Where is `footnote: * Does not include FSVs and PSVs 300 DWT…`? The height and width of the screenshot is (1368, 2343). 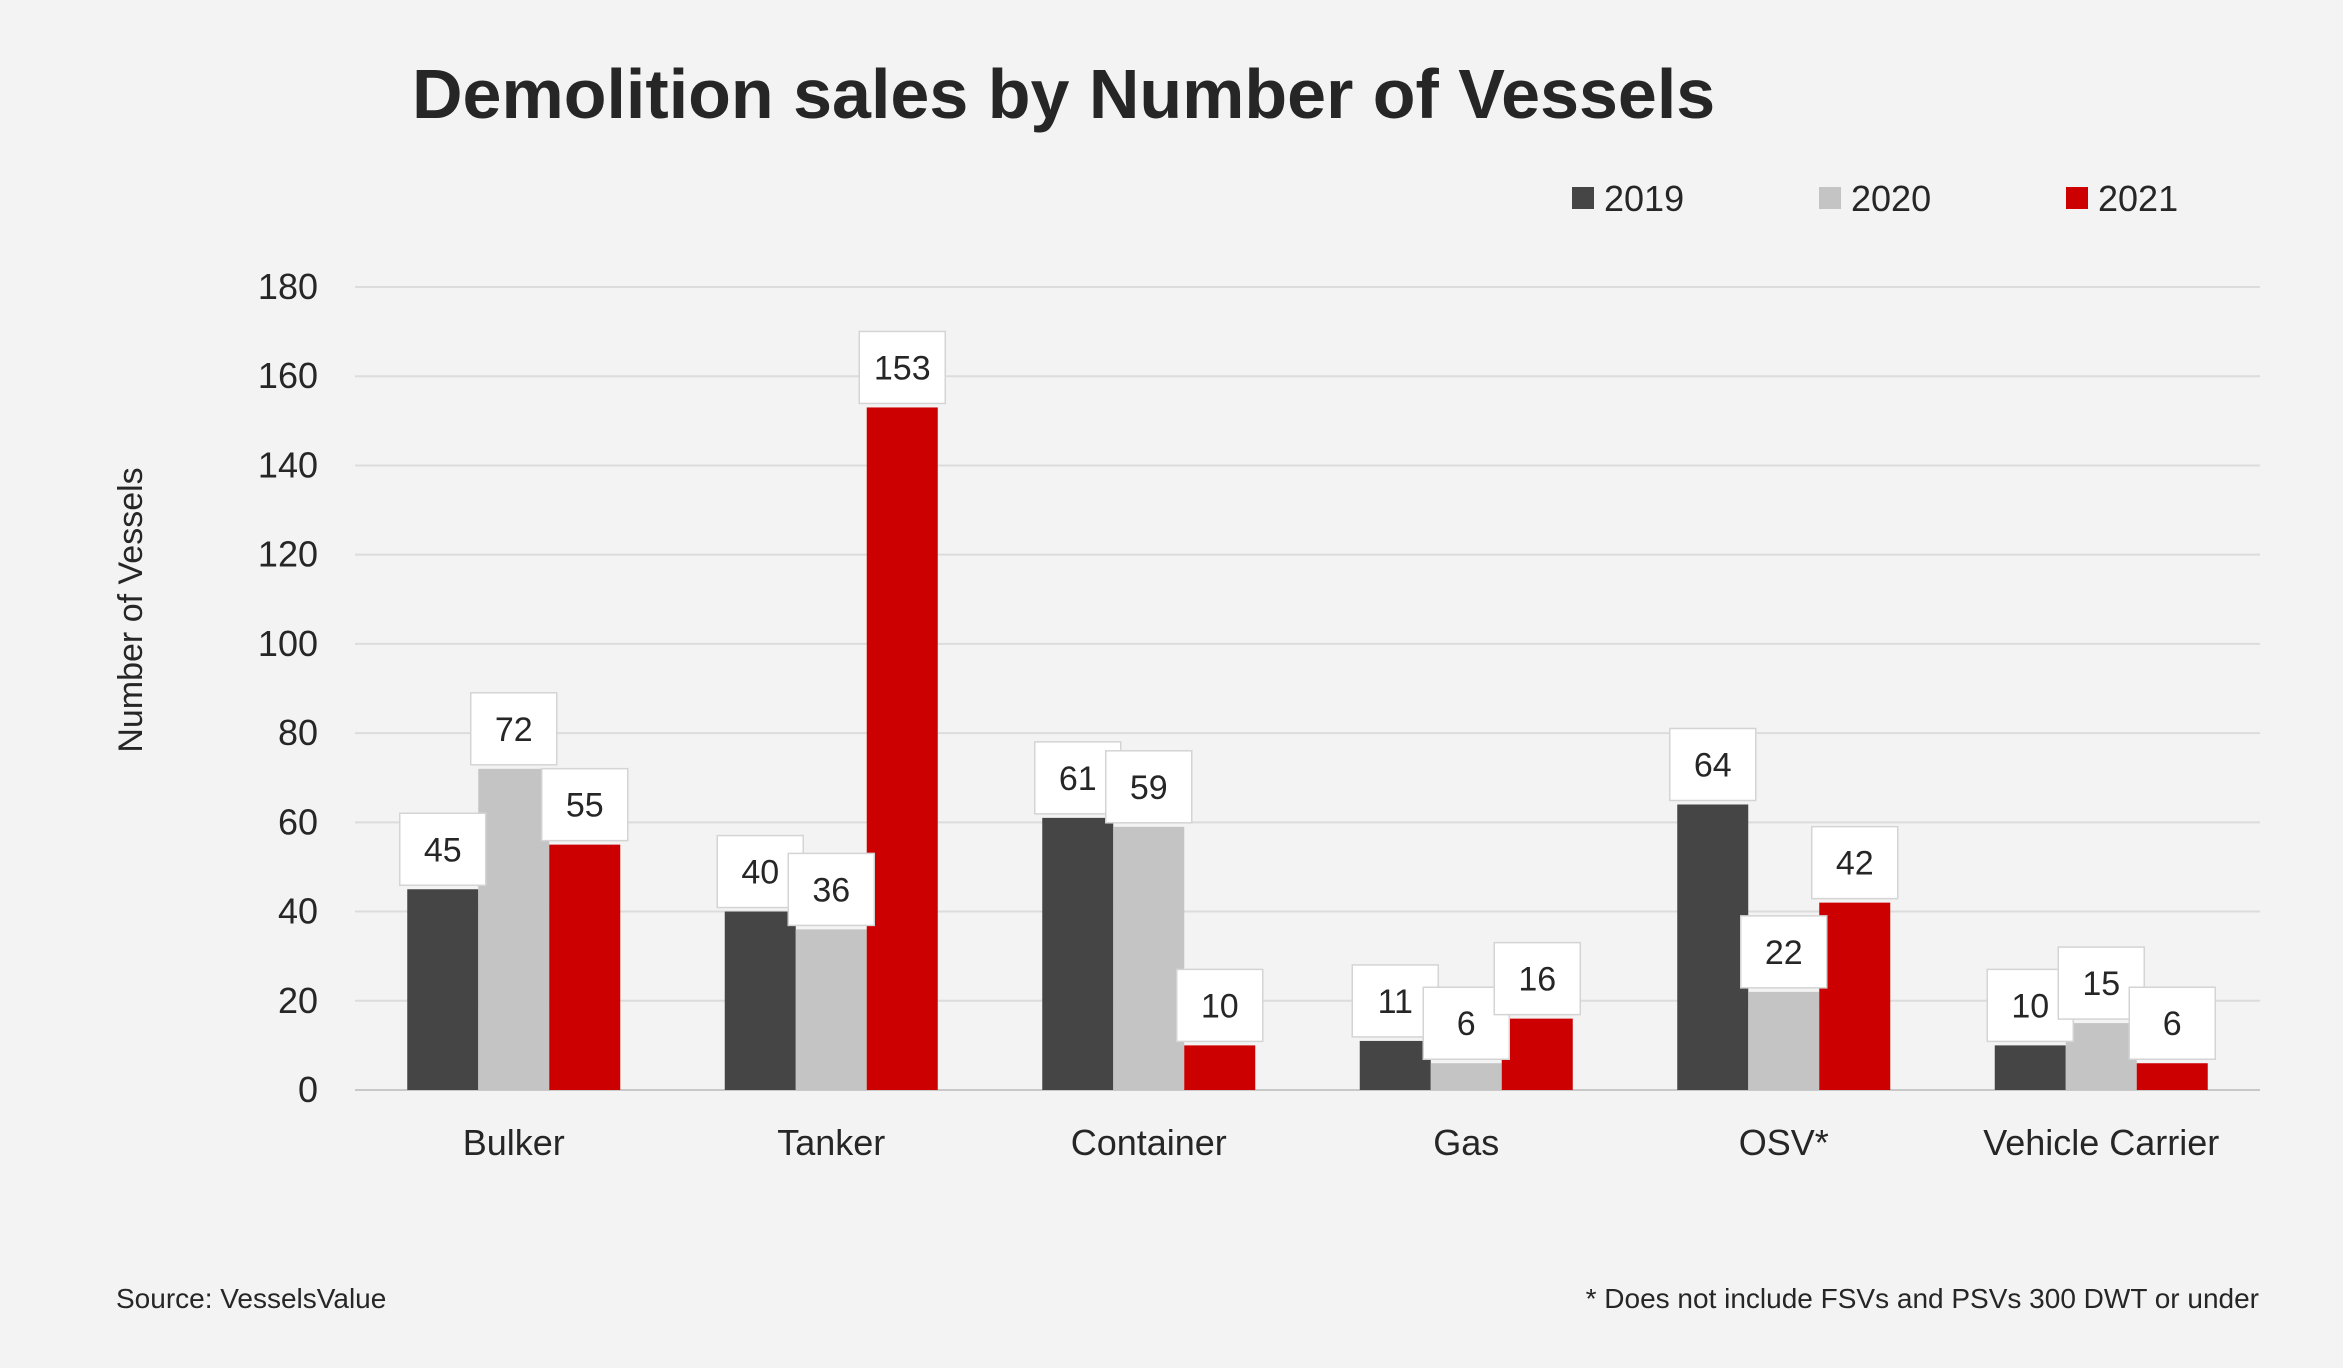 footnote: * Does not include FSVs and PSVs 300 DWT… is located at coordinates (1922, 1298).